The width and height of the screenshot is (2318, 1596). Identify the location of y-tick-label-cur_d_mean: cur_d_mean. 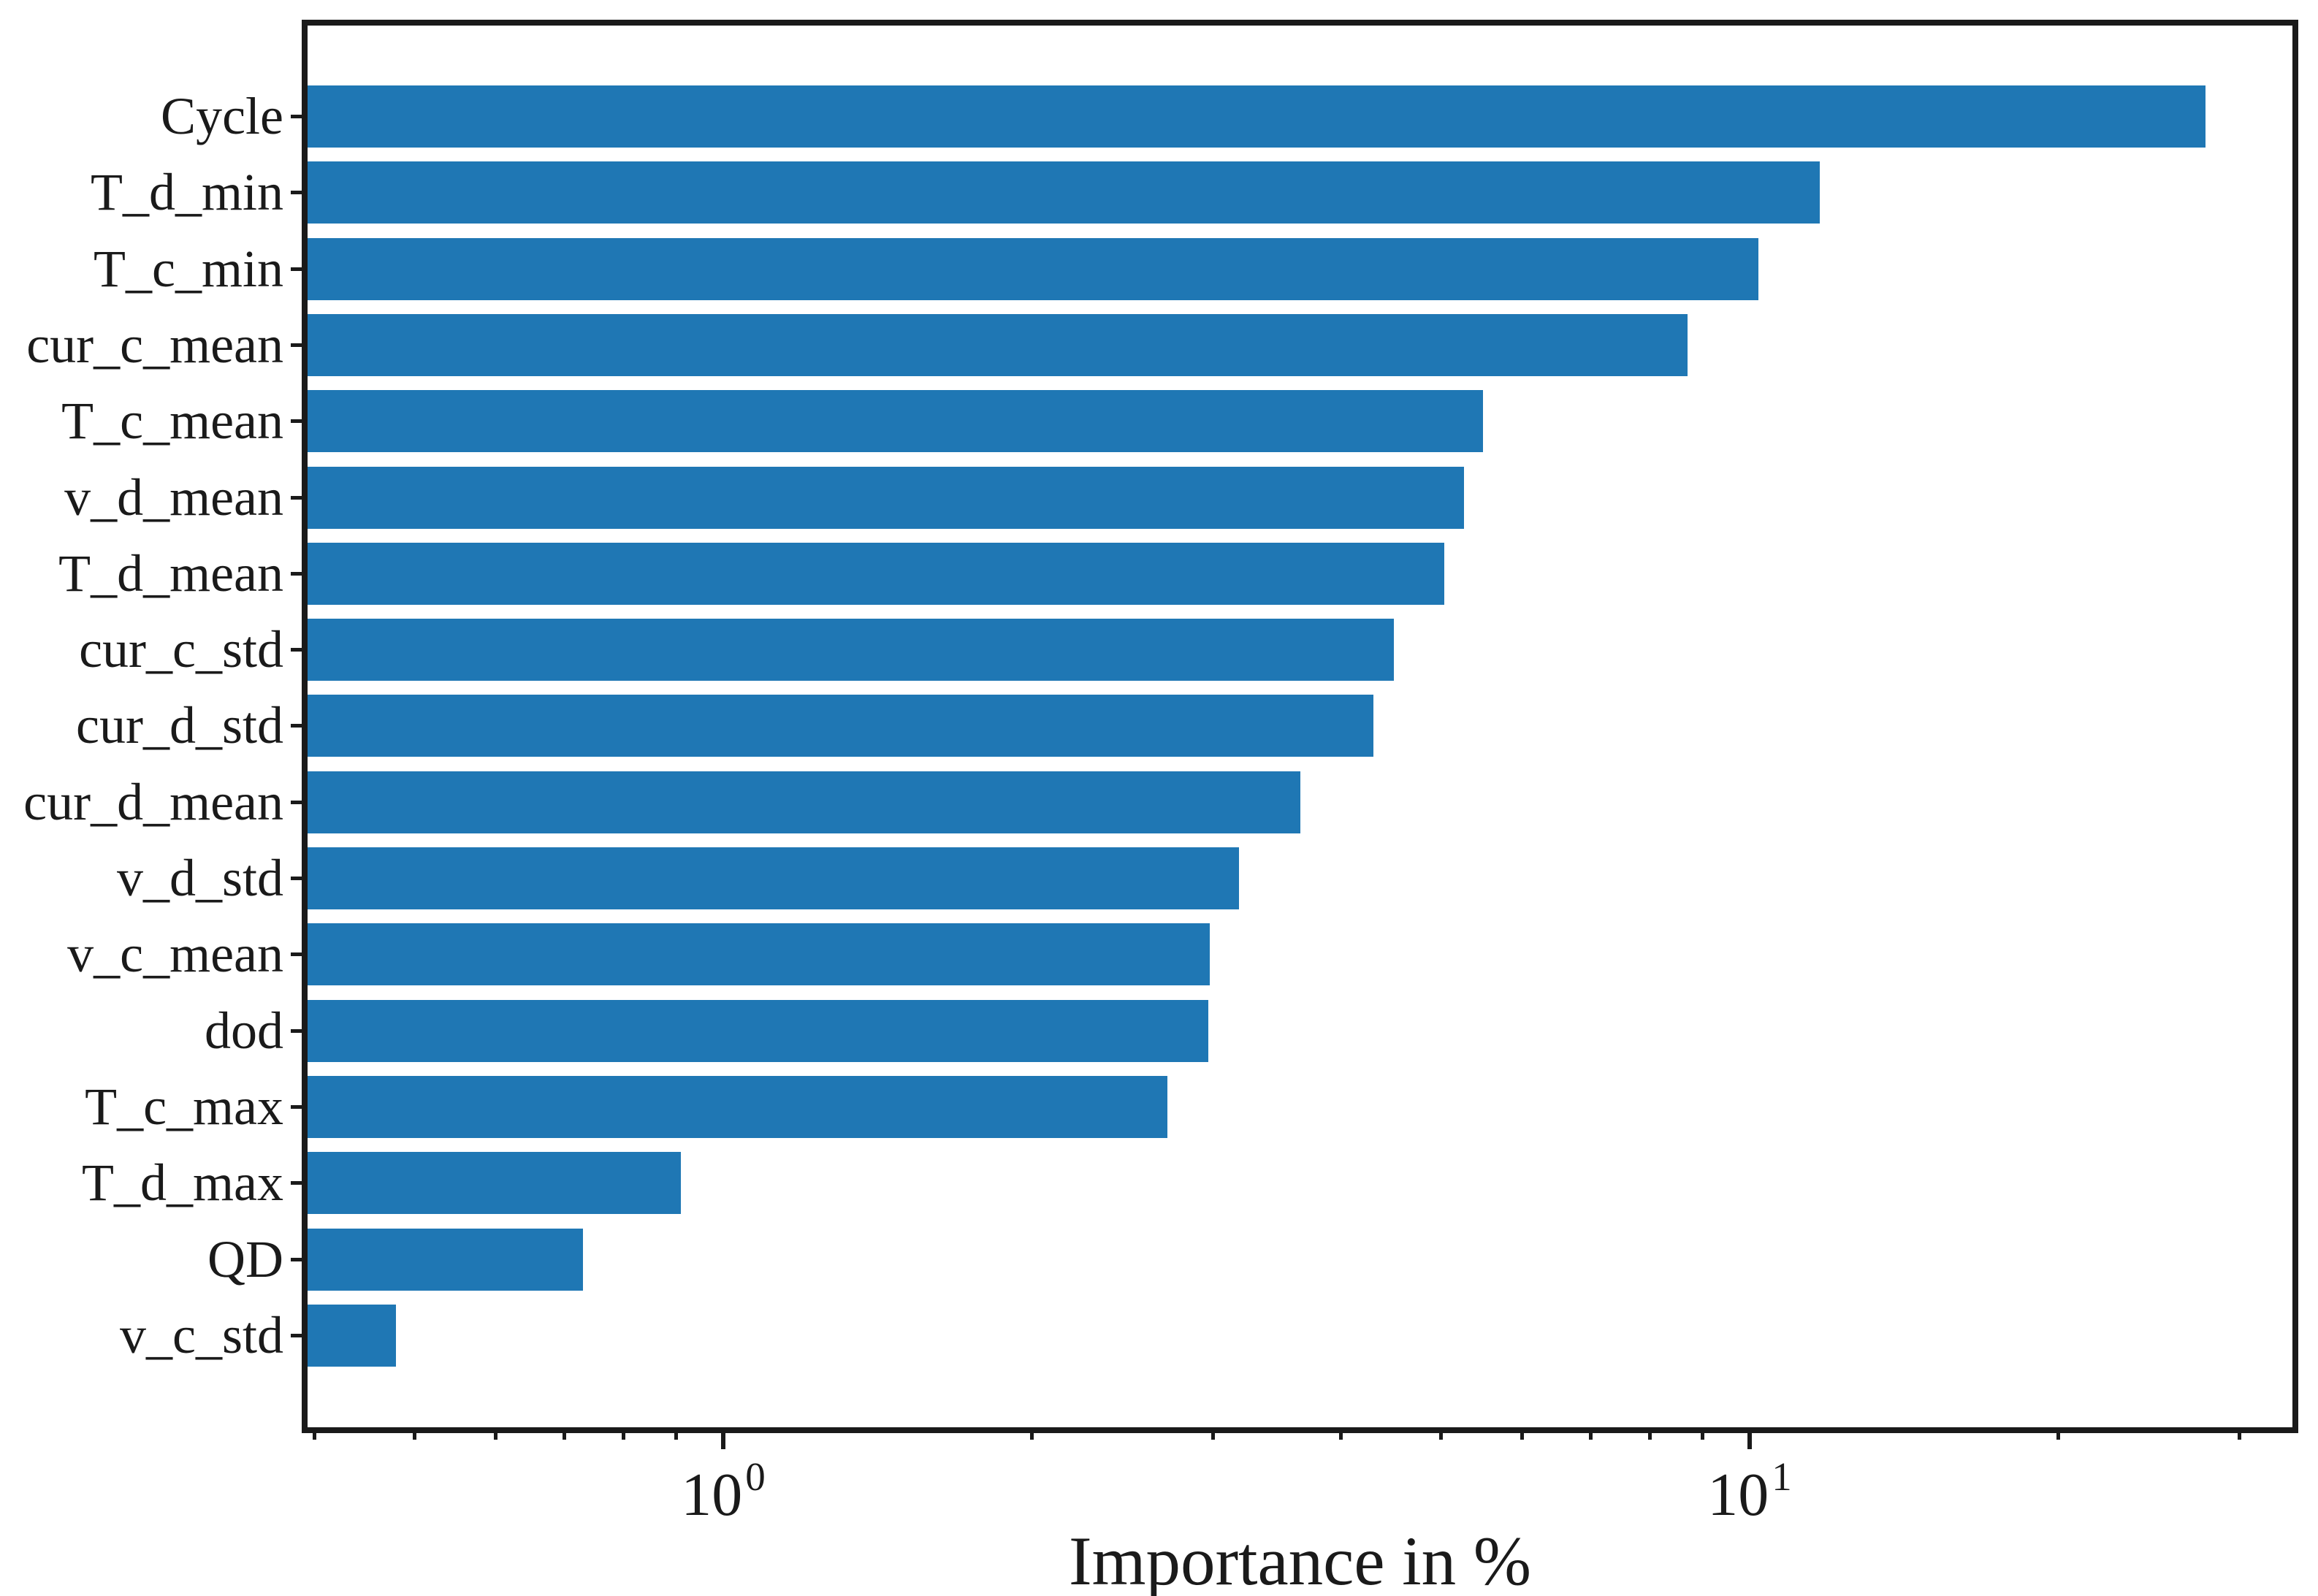
(153, 802).